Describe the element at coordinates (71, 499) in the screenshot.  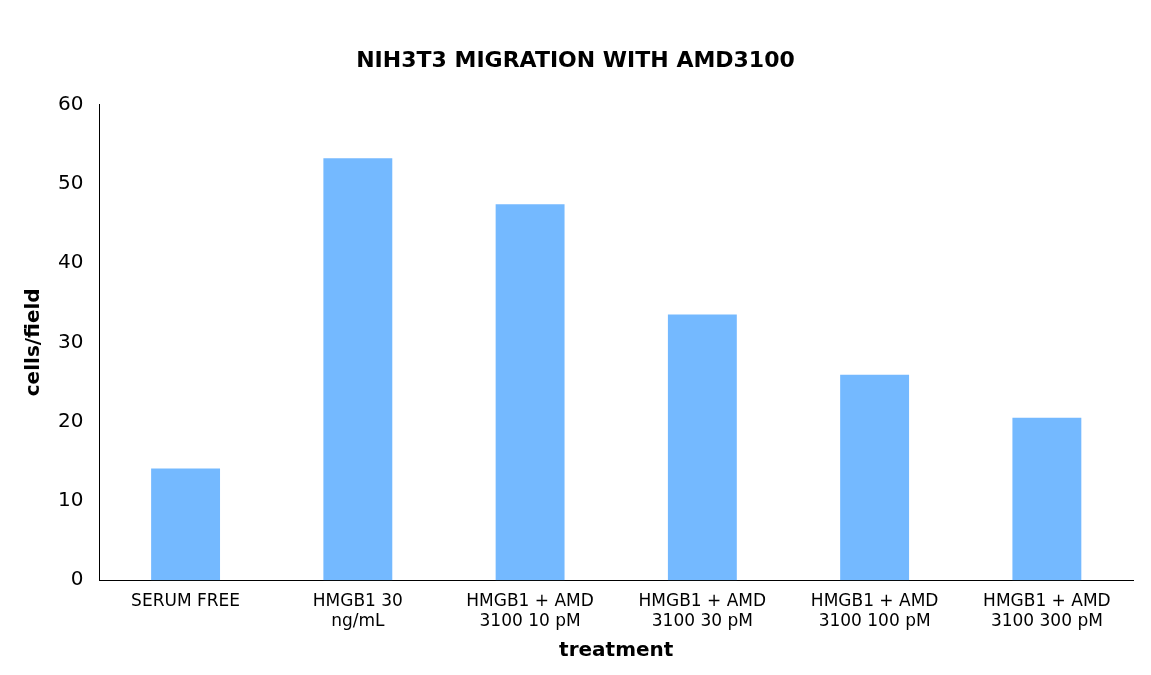
I see `y-tick-label: 10` at that location.